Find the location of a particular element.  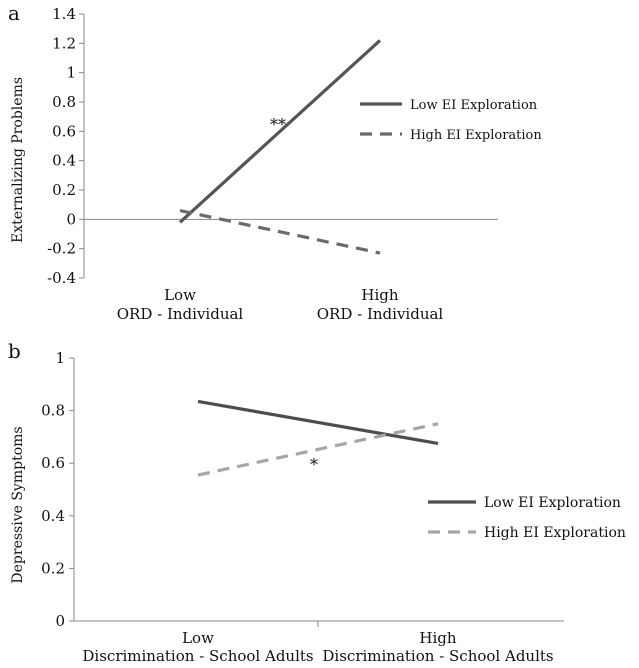

panel-a-ytick-label: 0.4 is located at coordinates (64, 161).